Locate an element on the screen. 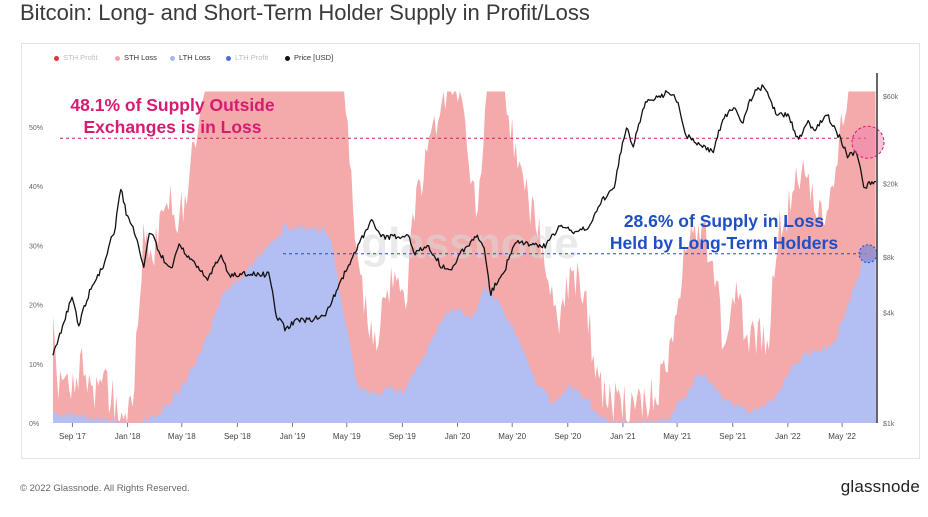  y-left-tick-label: 50% is located at coordinates (36, 128).